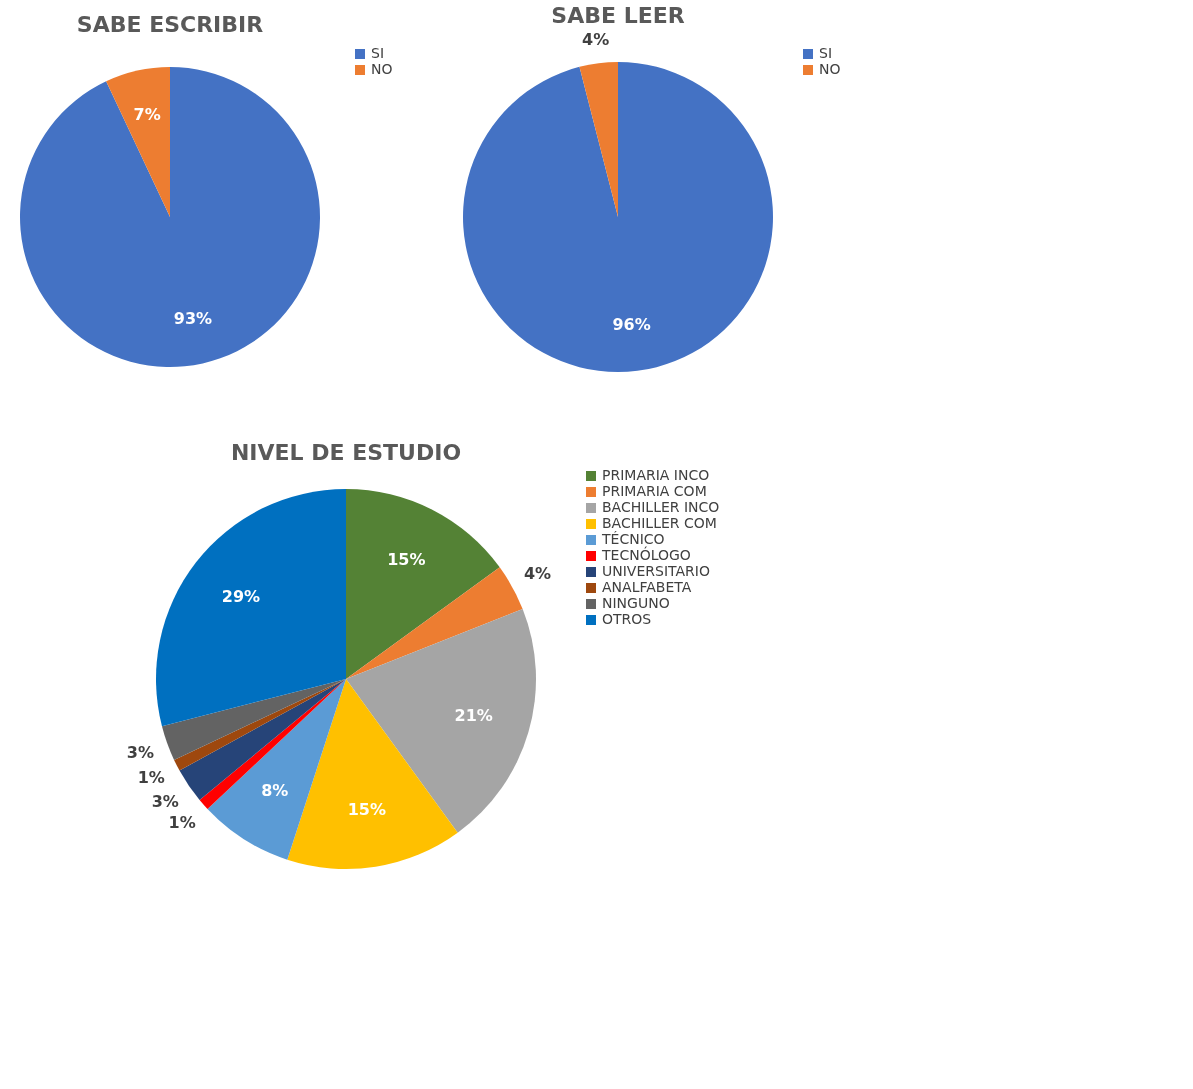 The image size is (1193, 1089). What do you see at coordinates (170, 24) in the screenshot?
I see `chart-title: SABE ESCRIBIR` at bounding box center [170, 24].